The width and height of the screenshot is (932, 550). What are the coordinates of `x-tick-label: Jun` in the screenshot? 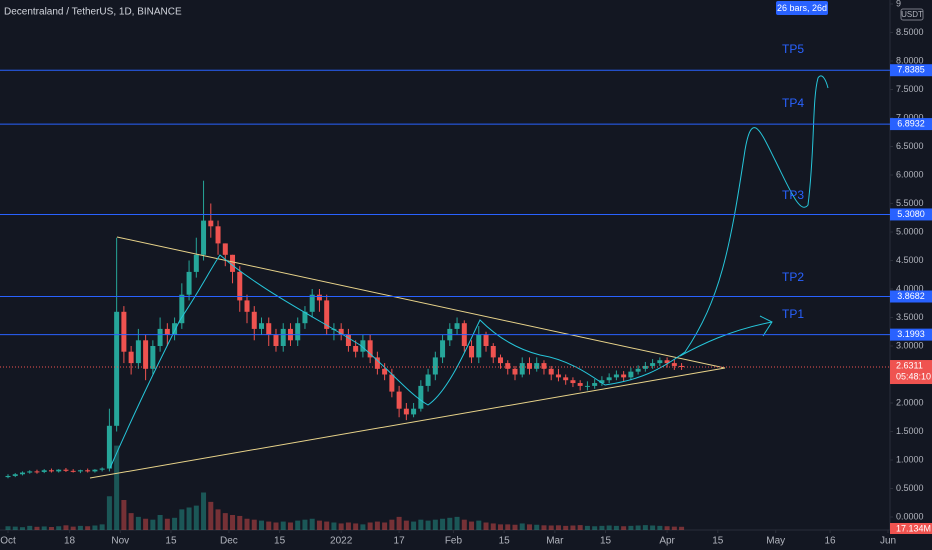 It's located at (888, 541).